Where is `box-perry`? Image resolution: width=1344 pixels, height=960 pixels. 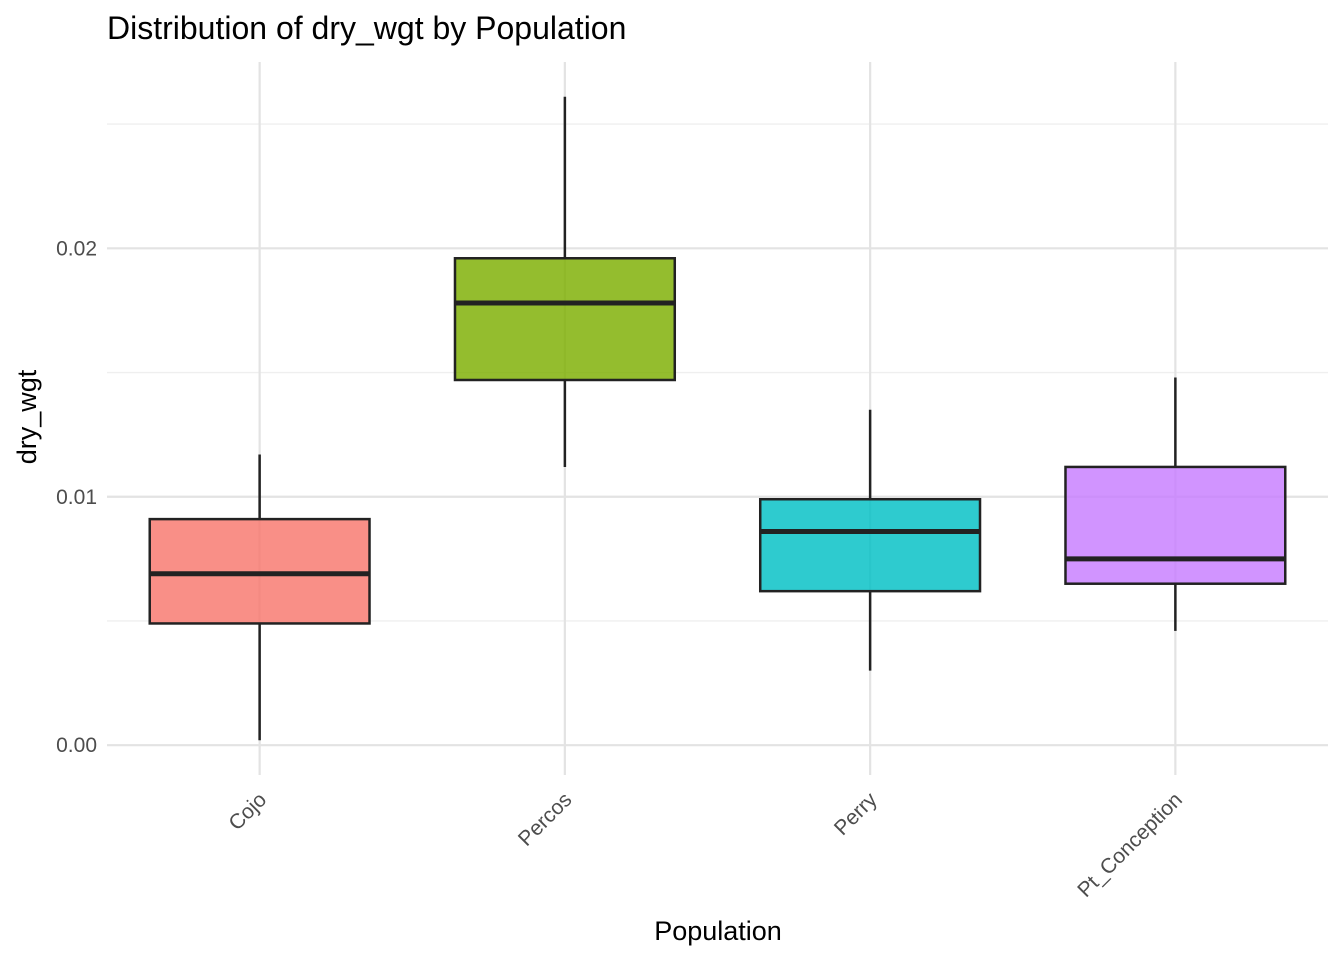
box-perry is located at coordinates (870, 540).